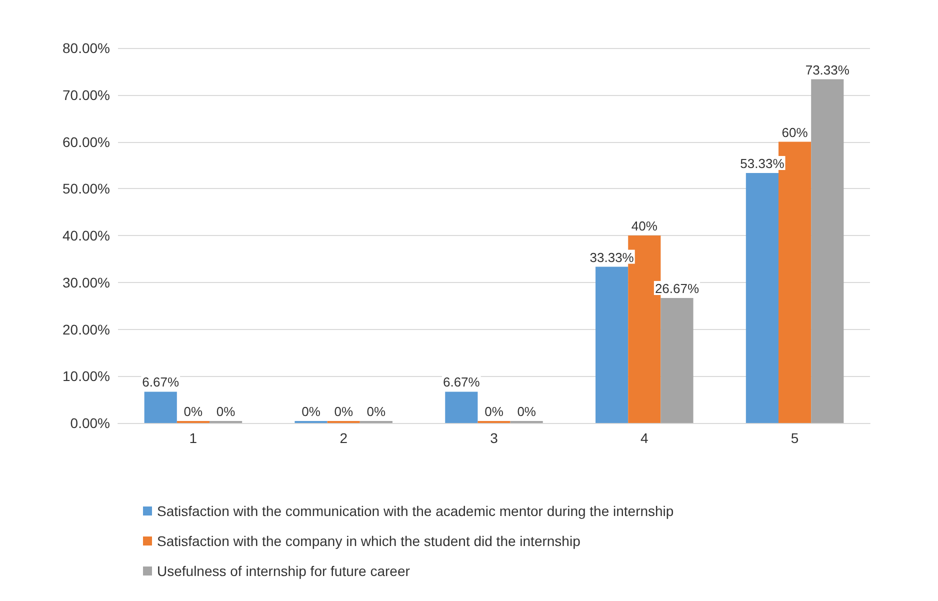 This screenshot has width=938, height=601. Describe the element at coordinates (86, 329) in the screenshot. I see `y-tick-label: 20.00%` at that location.